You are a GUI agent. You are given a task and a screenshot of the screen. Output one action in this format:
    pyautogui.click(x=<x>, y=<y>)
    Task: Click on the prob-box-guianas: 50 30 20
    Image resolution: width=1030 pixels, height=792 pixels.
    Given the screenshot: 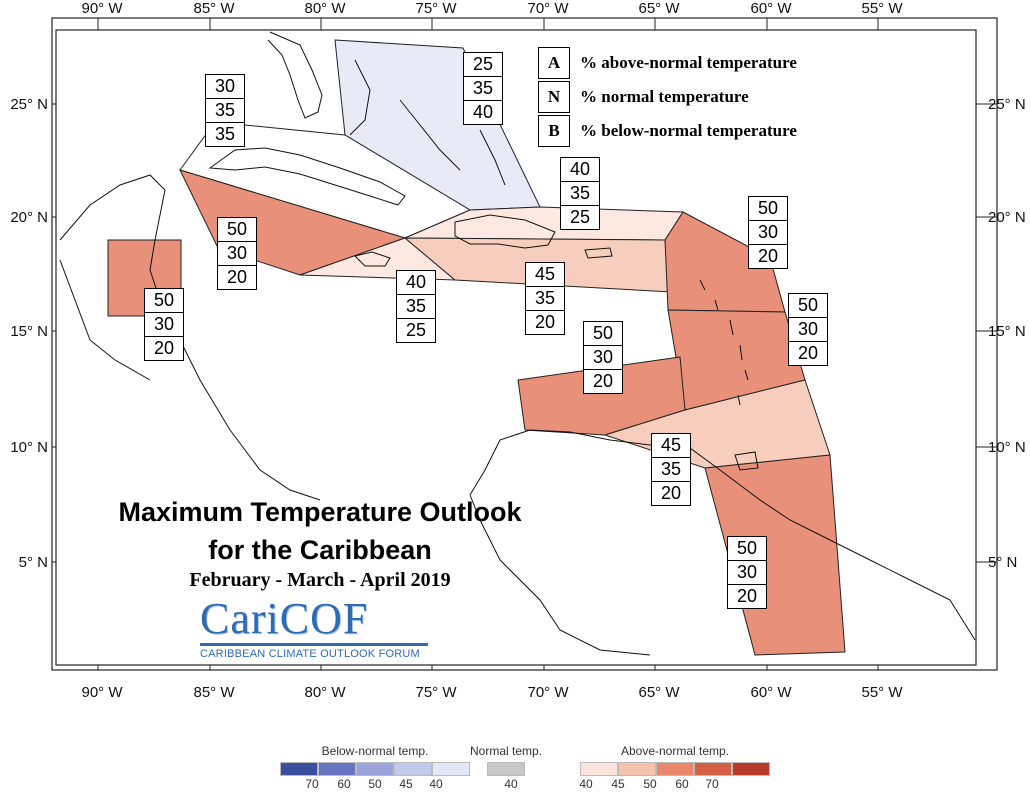 What is the action you would take?
    pyautogui.click(x=747, y=572)
    